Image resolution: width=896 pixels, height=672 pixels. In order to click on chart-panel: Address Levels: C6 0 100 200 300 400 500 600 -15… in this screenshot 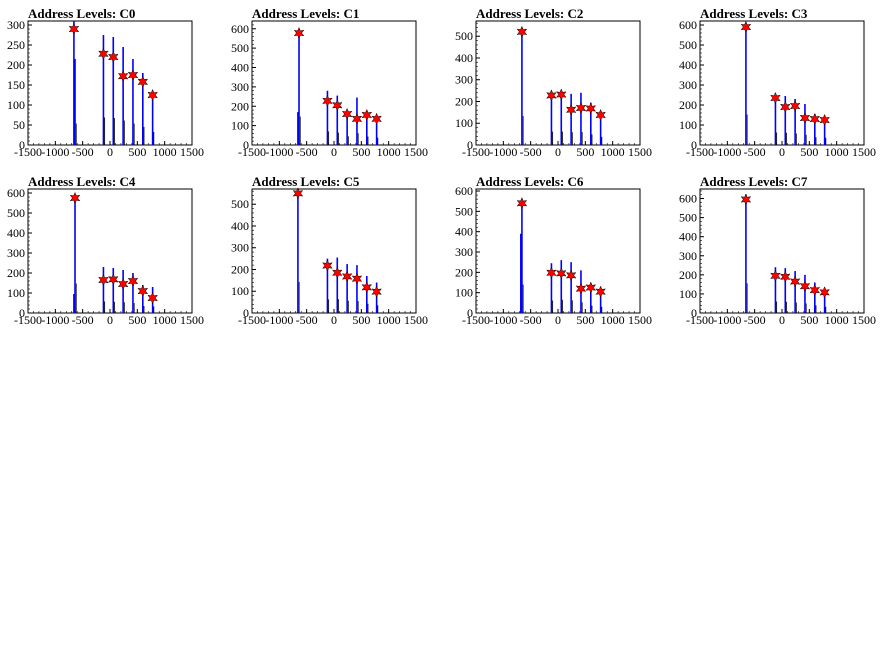, I will do `click(553, 250)`.